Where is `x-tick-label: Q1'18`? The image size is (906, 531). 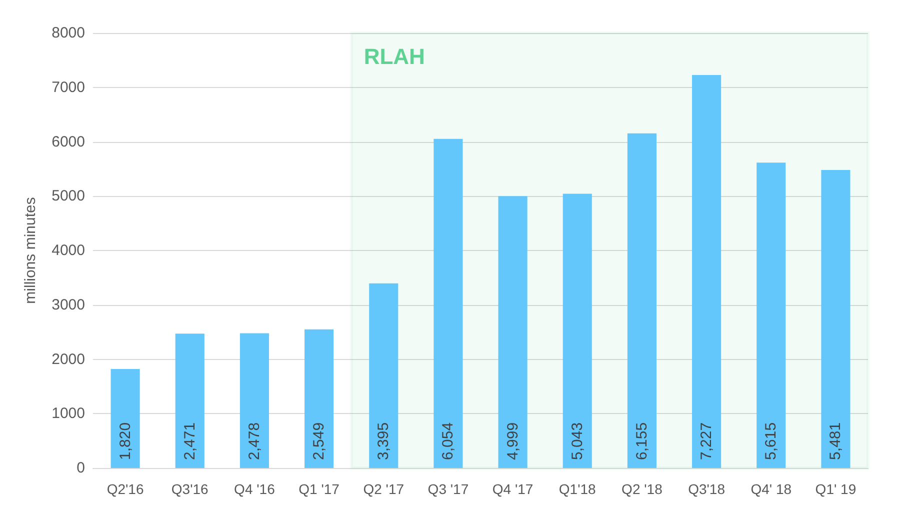
x-tick-label: Q1'18 is located at coordinates (577, 489).